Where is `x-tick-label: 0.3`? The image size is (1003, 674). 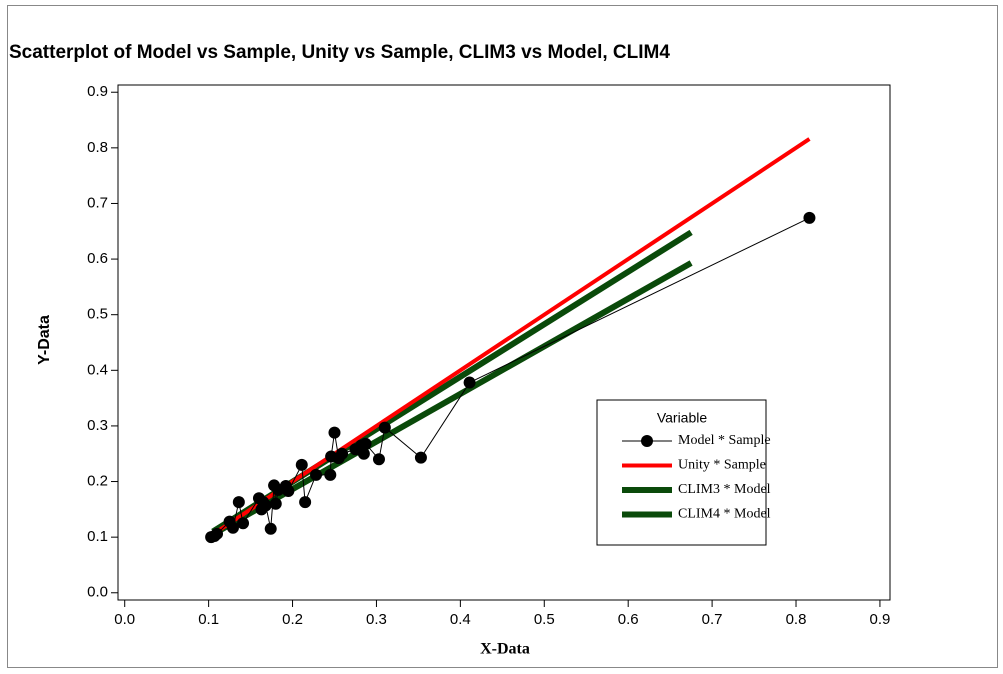
x-tick-label: 0.3 is located at coordinates (376, 619).